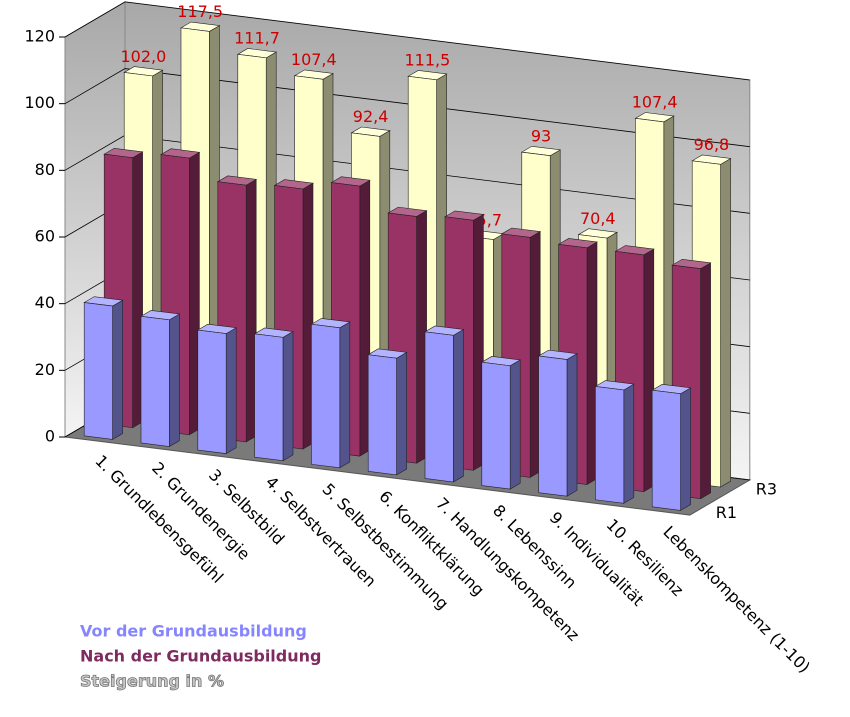 This screenshot has width=850, height=717. I want to click on y-tick-label: 40, so click(45, 302).